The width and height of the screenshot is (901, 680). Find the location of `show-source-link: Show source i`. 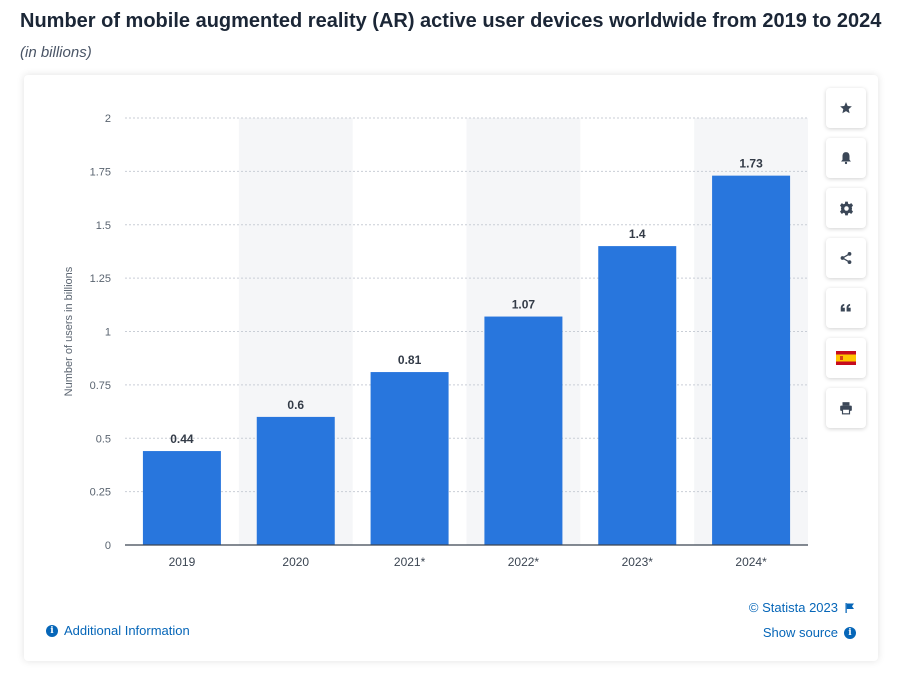

show-source-link: Show source i is located at coordinates (809, 632).